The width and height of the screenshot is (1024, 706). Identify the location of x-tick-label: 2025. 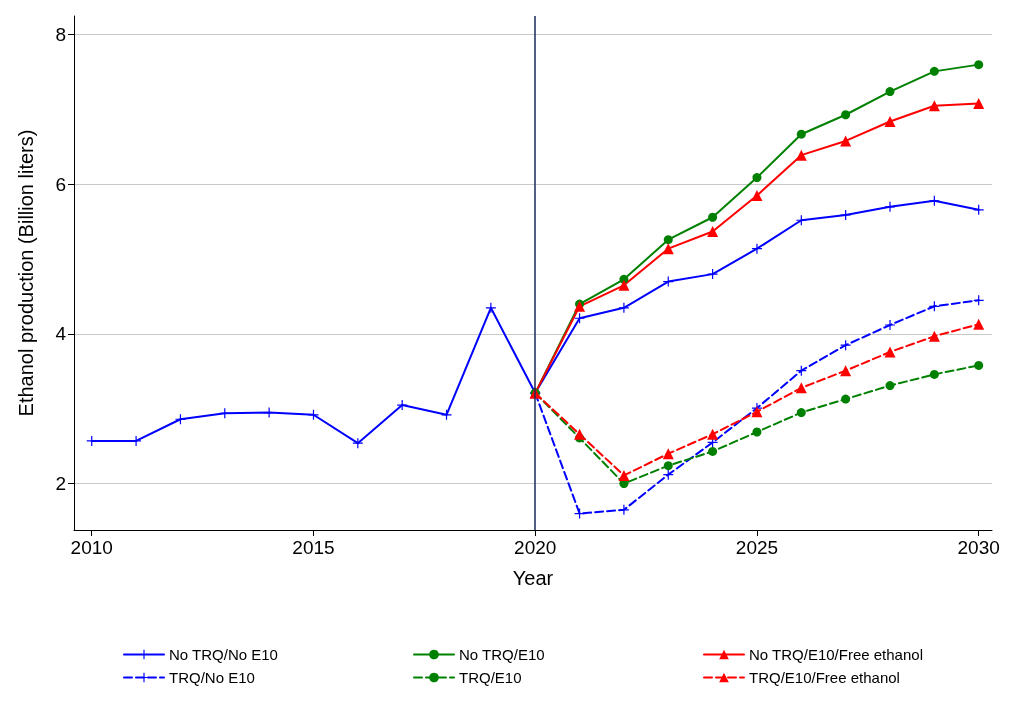
(757, 547).